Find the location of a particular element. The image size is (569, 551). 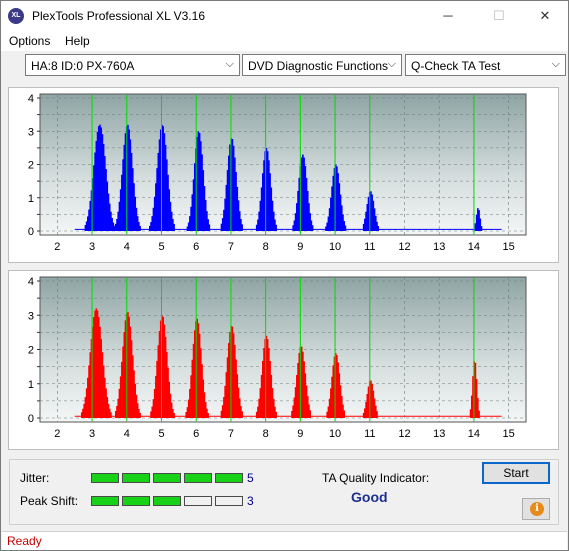

jitter-x-tick: 13 is located at coordinates (439, 247).